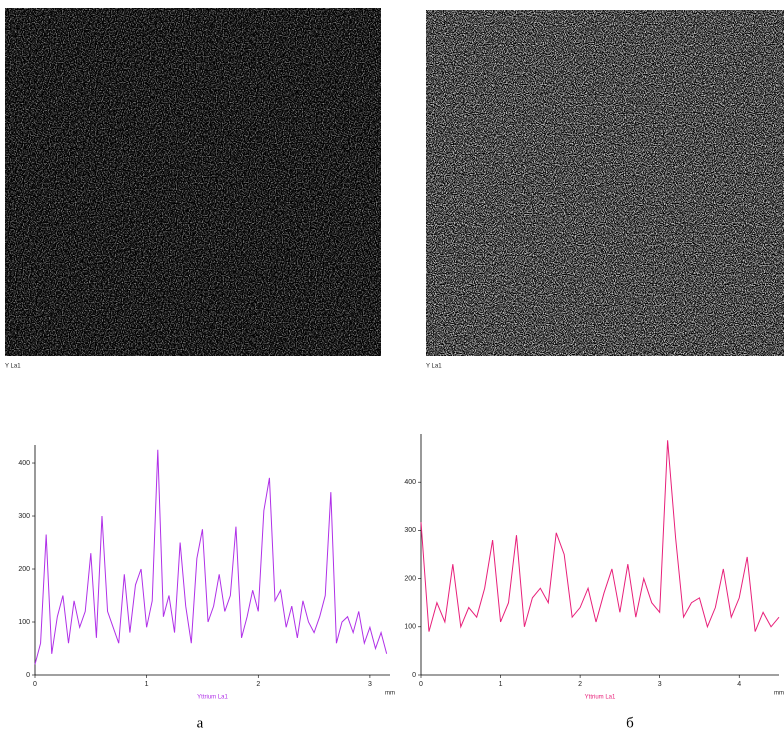 The width and height of the screenshot is (784, 739). I want to click on caption: б, so click(630, 723).